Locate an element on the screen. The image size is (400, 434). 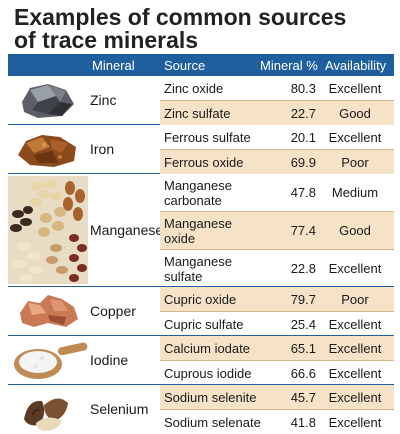
table-row: Zinc sulfate 22.7 Good is located at coordinates (277, 113).